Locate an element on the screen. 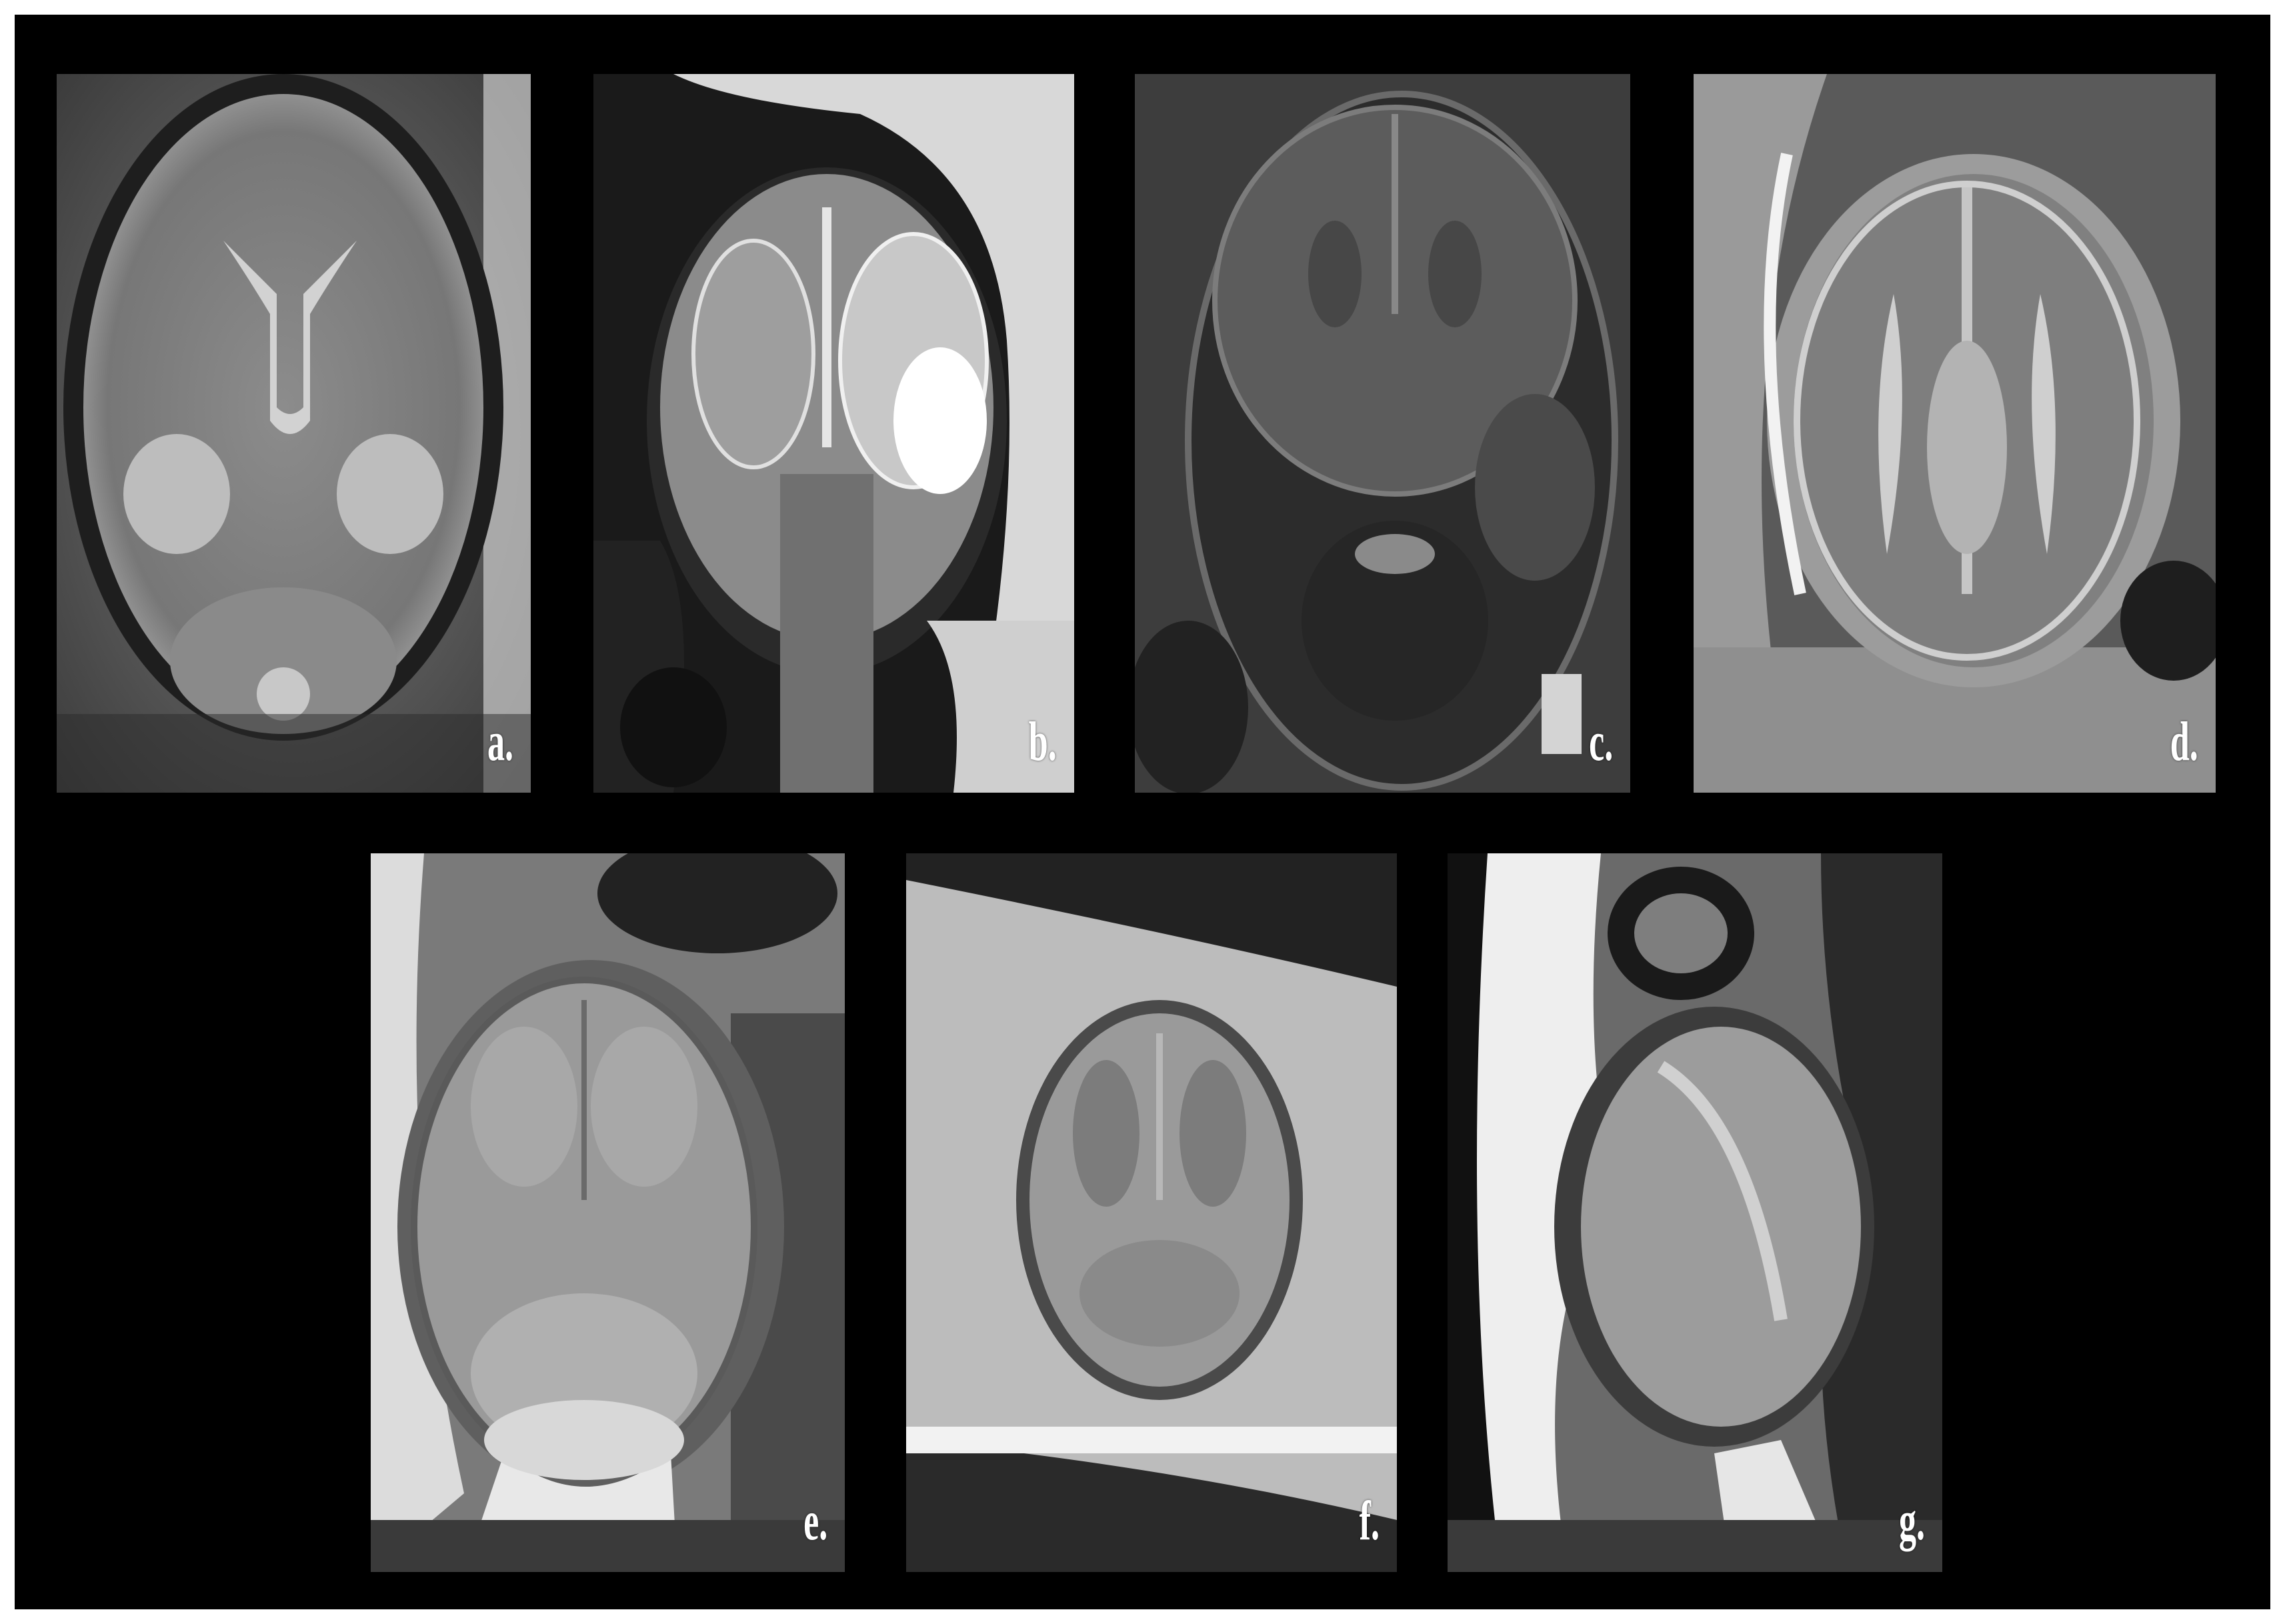  mri-image-e is located at coordinates (608, 1212).